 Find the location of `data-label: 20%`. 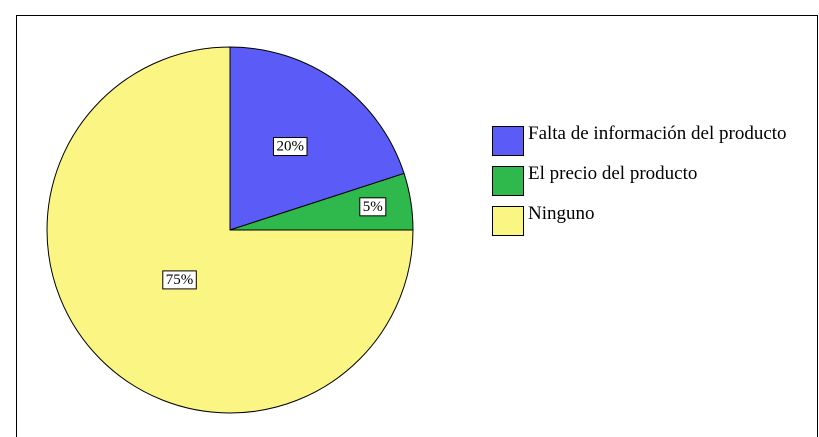

data-label: 20% is located at coordinates (290, 147).